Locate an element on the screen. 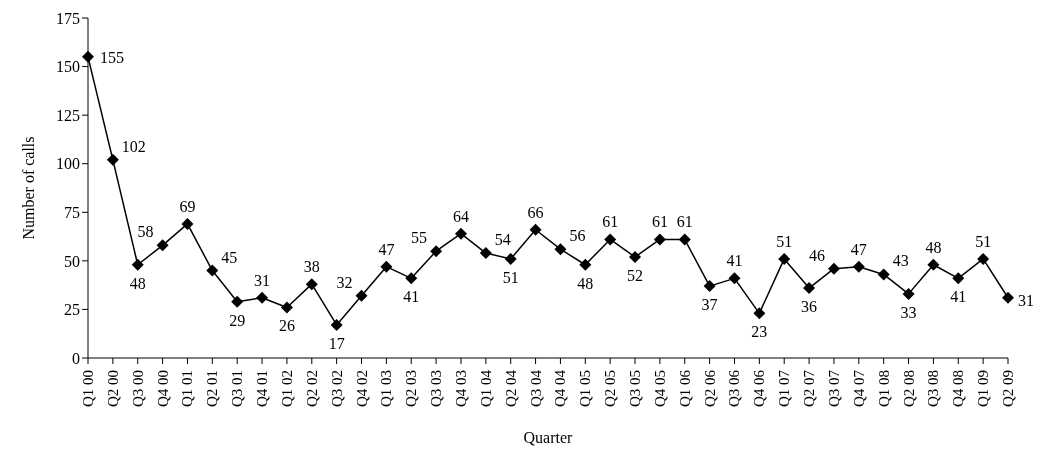 This screenshot has width=1047, height=455. data-label: 33 is located at coordinates (908, 312).